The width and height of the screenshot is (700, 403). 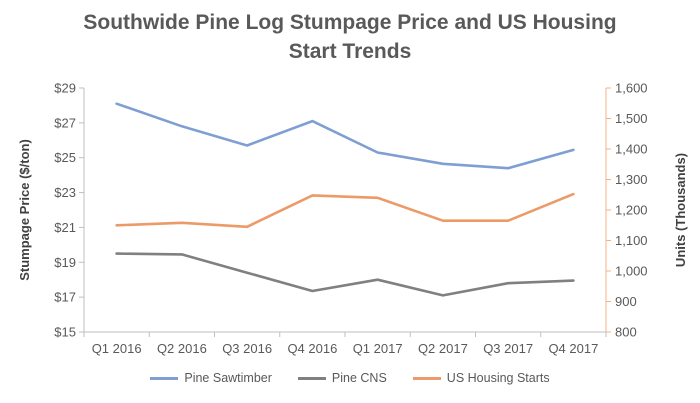 What do you see at coordinates (631, 179) in the screenshot?
I see `right-tick-label: 1,300` at bounding box center [631, 179].